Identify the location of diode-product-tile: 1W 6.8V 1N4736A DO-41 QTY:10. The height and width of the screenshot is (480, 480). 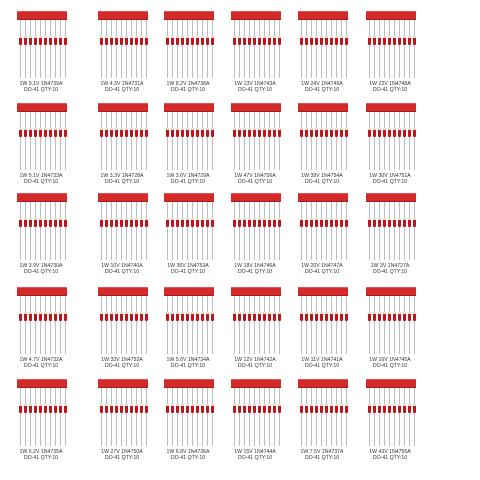
(188, 420).